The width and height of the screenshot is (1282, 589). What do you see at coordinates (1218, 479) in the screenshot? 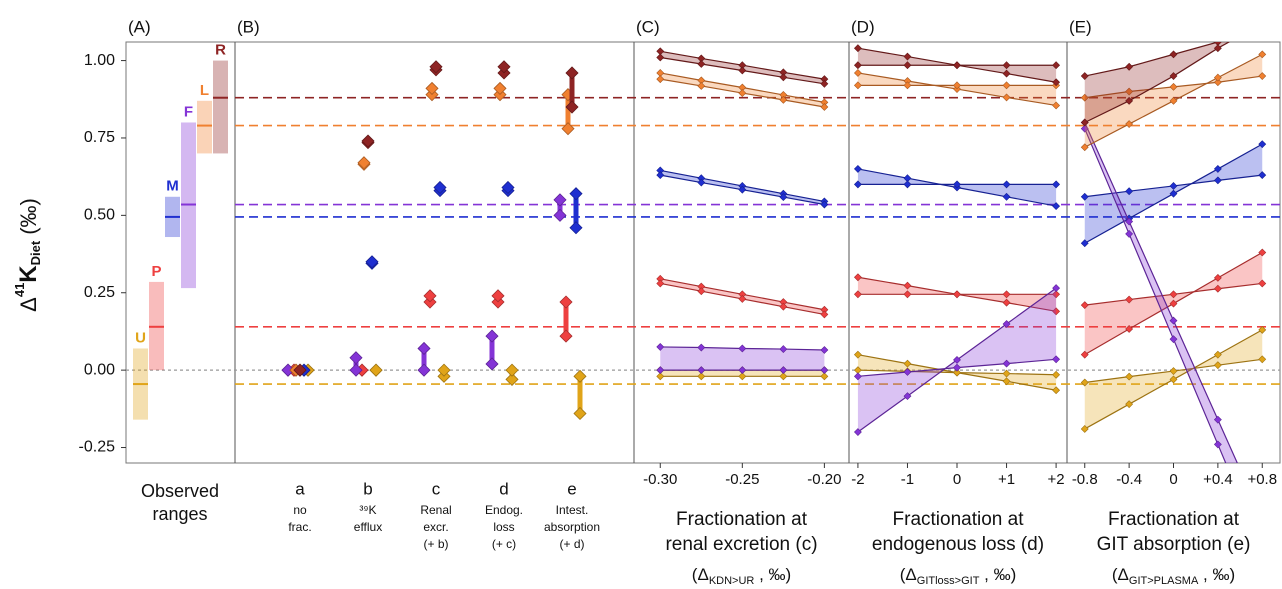
I see `x-tick-label: +0.4` at bounding box center [1218, 479].